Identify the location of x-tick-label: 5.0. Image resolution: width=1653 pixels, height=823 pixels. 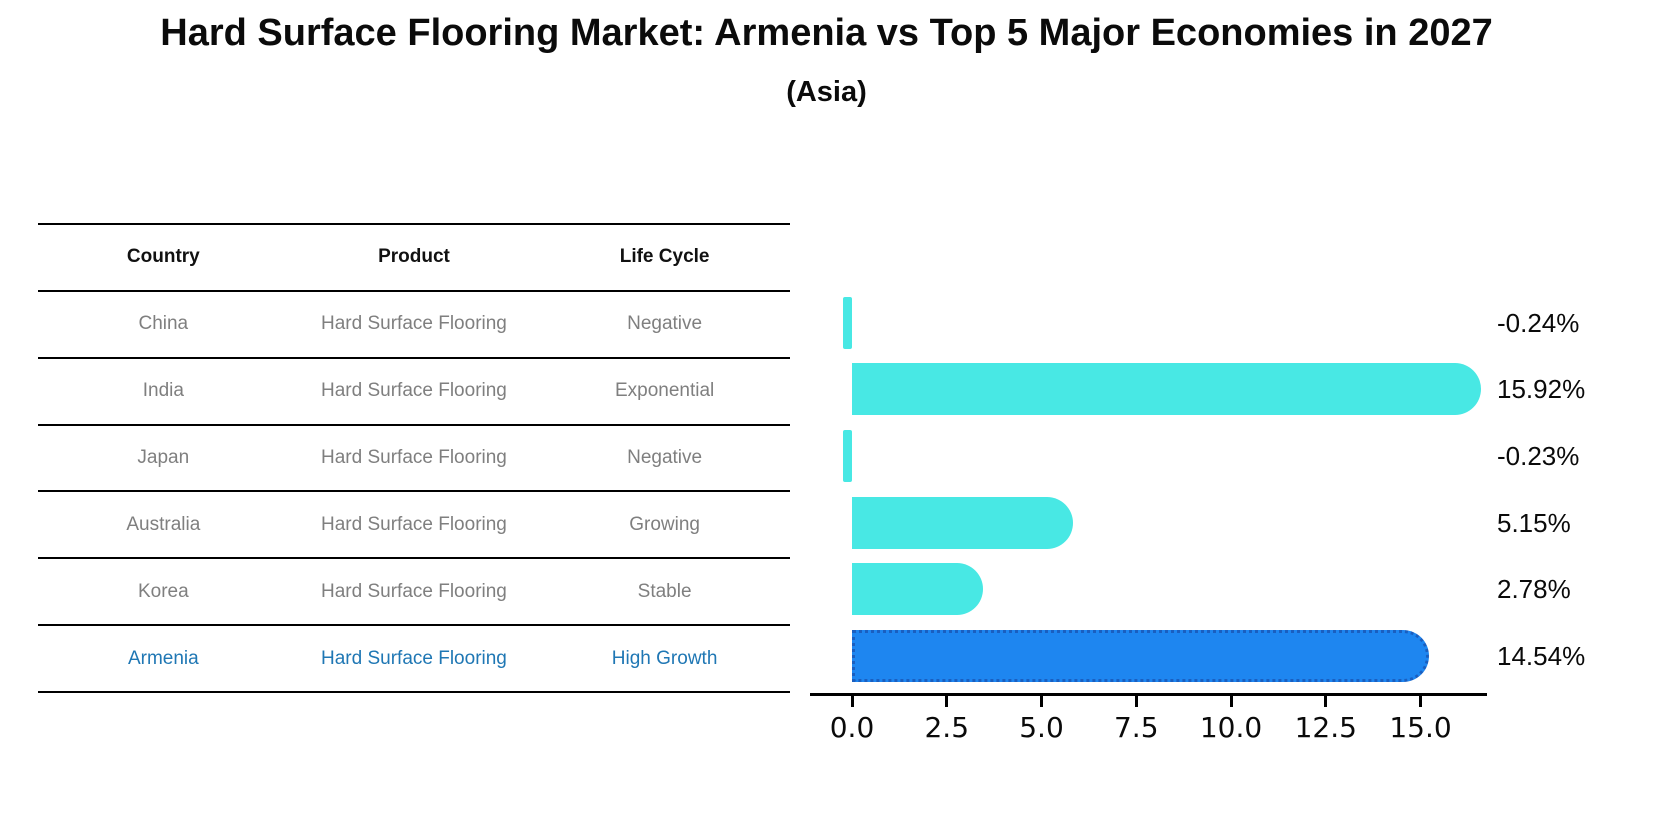
(1041, 727).